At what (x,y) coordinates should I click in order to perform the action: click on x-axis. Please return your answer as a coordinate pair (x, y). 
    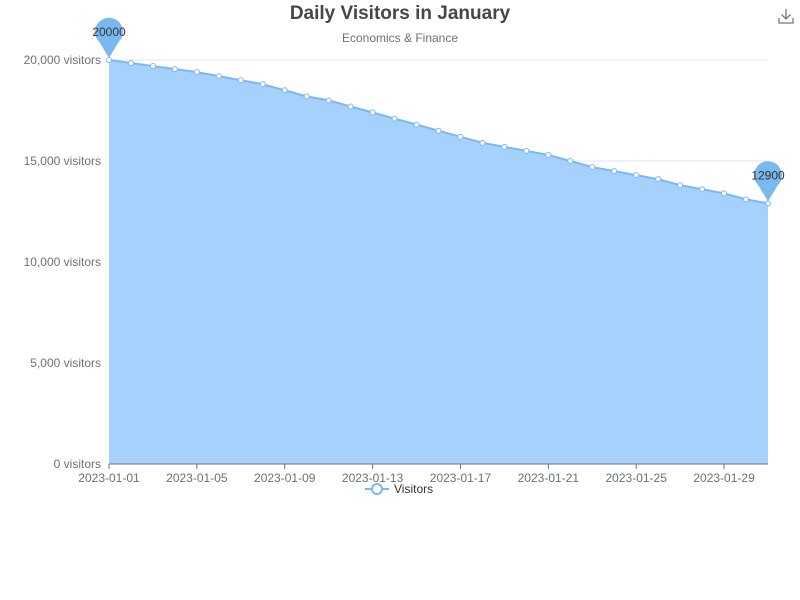
    Looking at the image, I should click on (438, 466).